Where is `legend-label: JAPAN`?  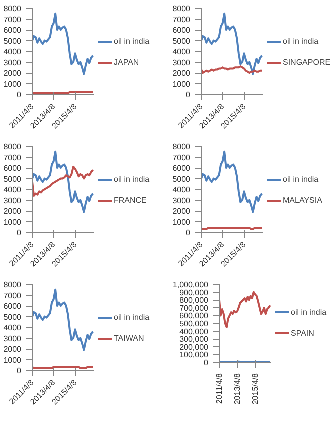 legend-label: JAPAN is located at coordinates (127, 62).